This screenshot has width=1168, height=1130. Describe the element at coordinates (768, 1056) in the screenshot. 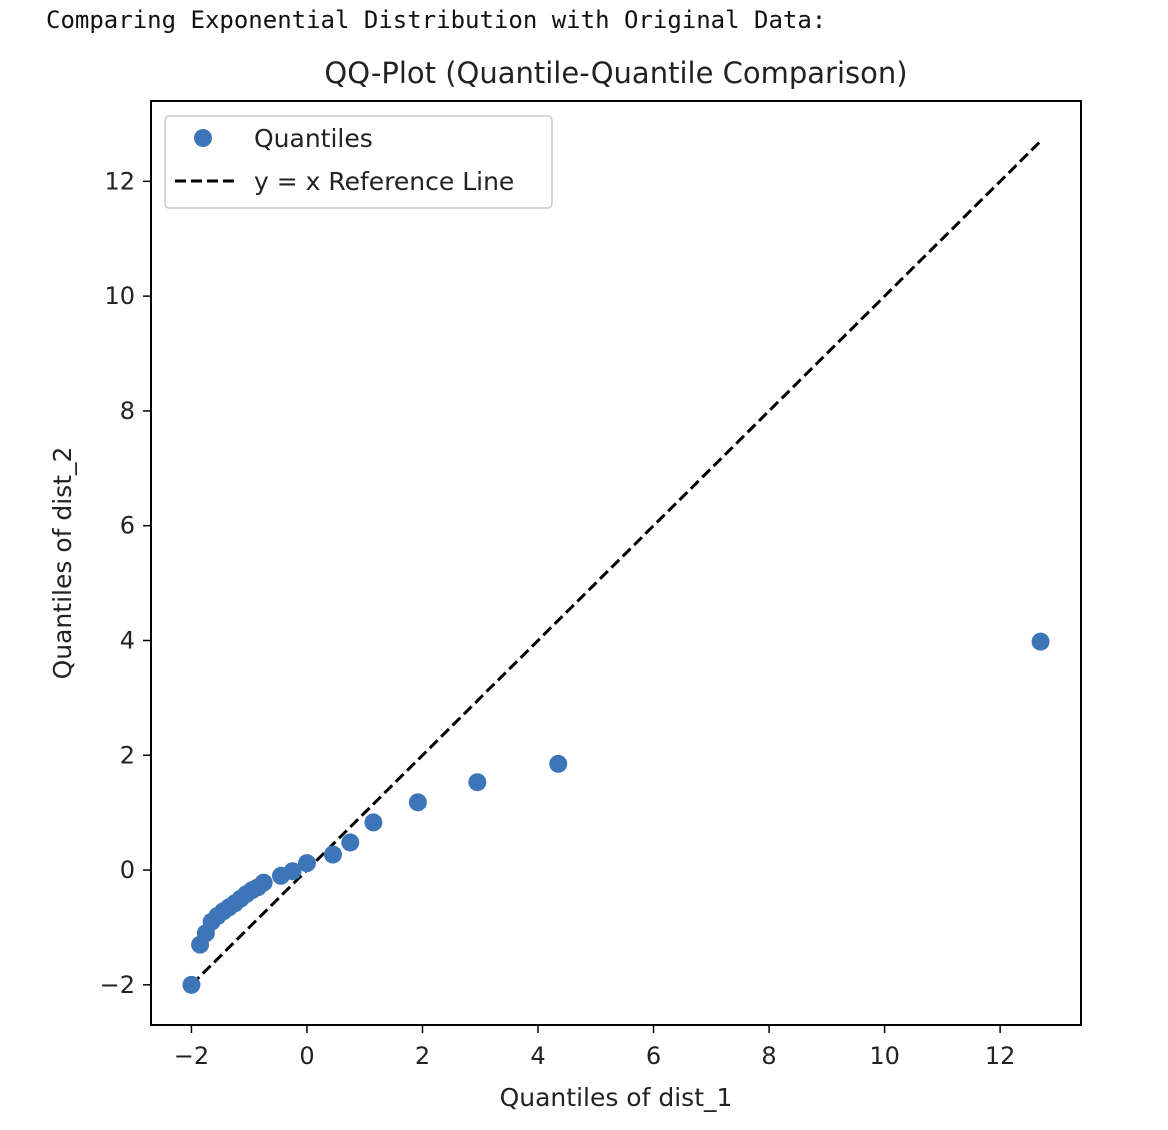

I see `x-tick-label: 8` at that location.